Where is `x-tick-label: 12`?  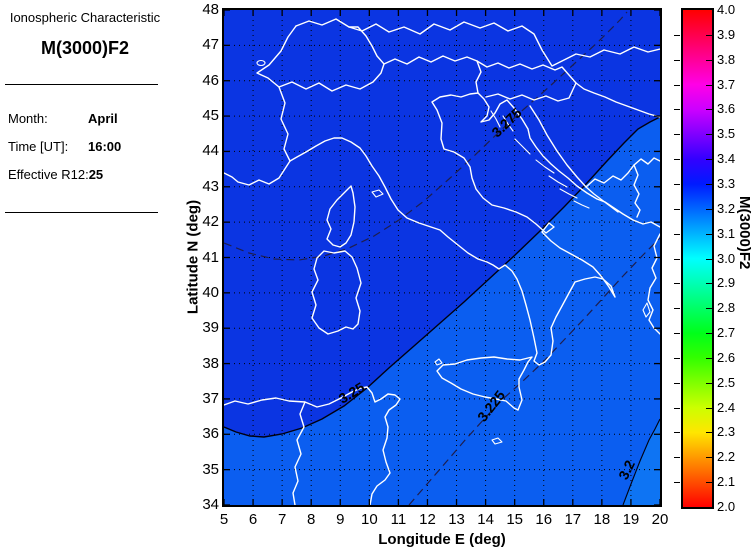
x-tick-label: 12 is located at coordinates (427, 519).